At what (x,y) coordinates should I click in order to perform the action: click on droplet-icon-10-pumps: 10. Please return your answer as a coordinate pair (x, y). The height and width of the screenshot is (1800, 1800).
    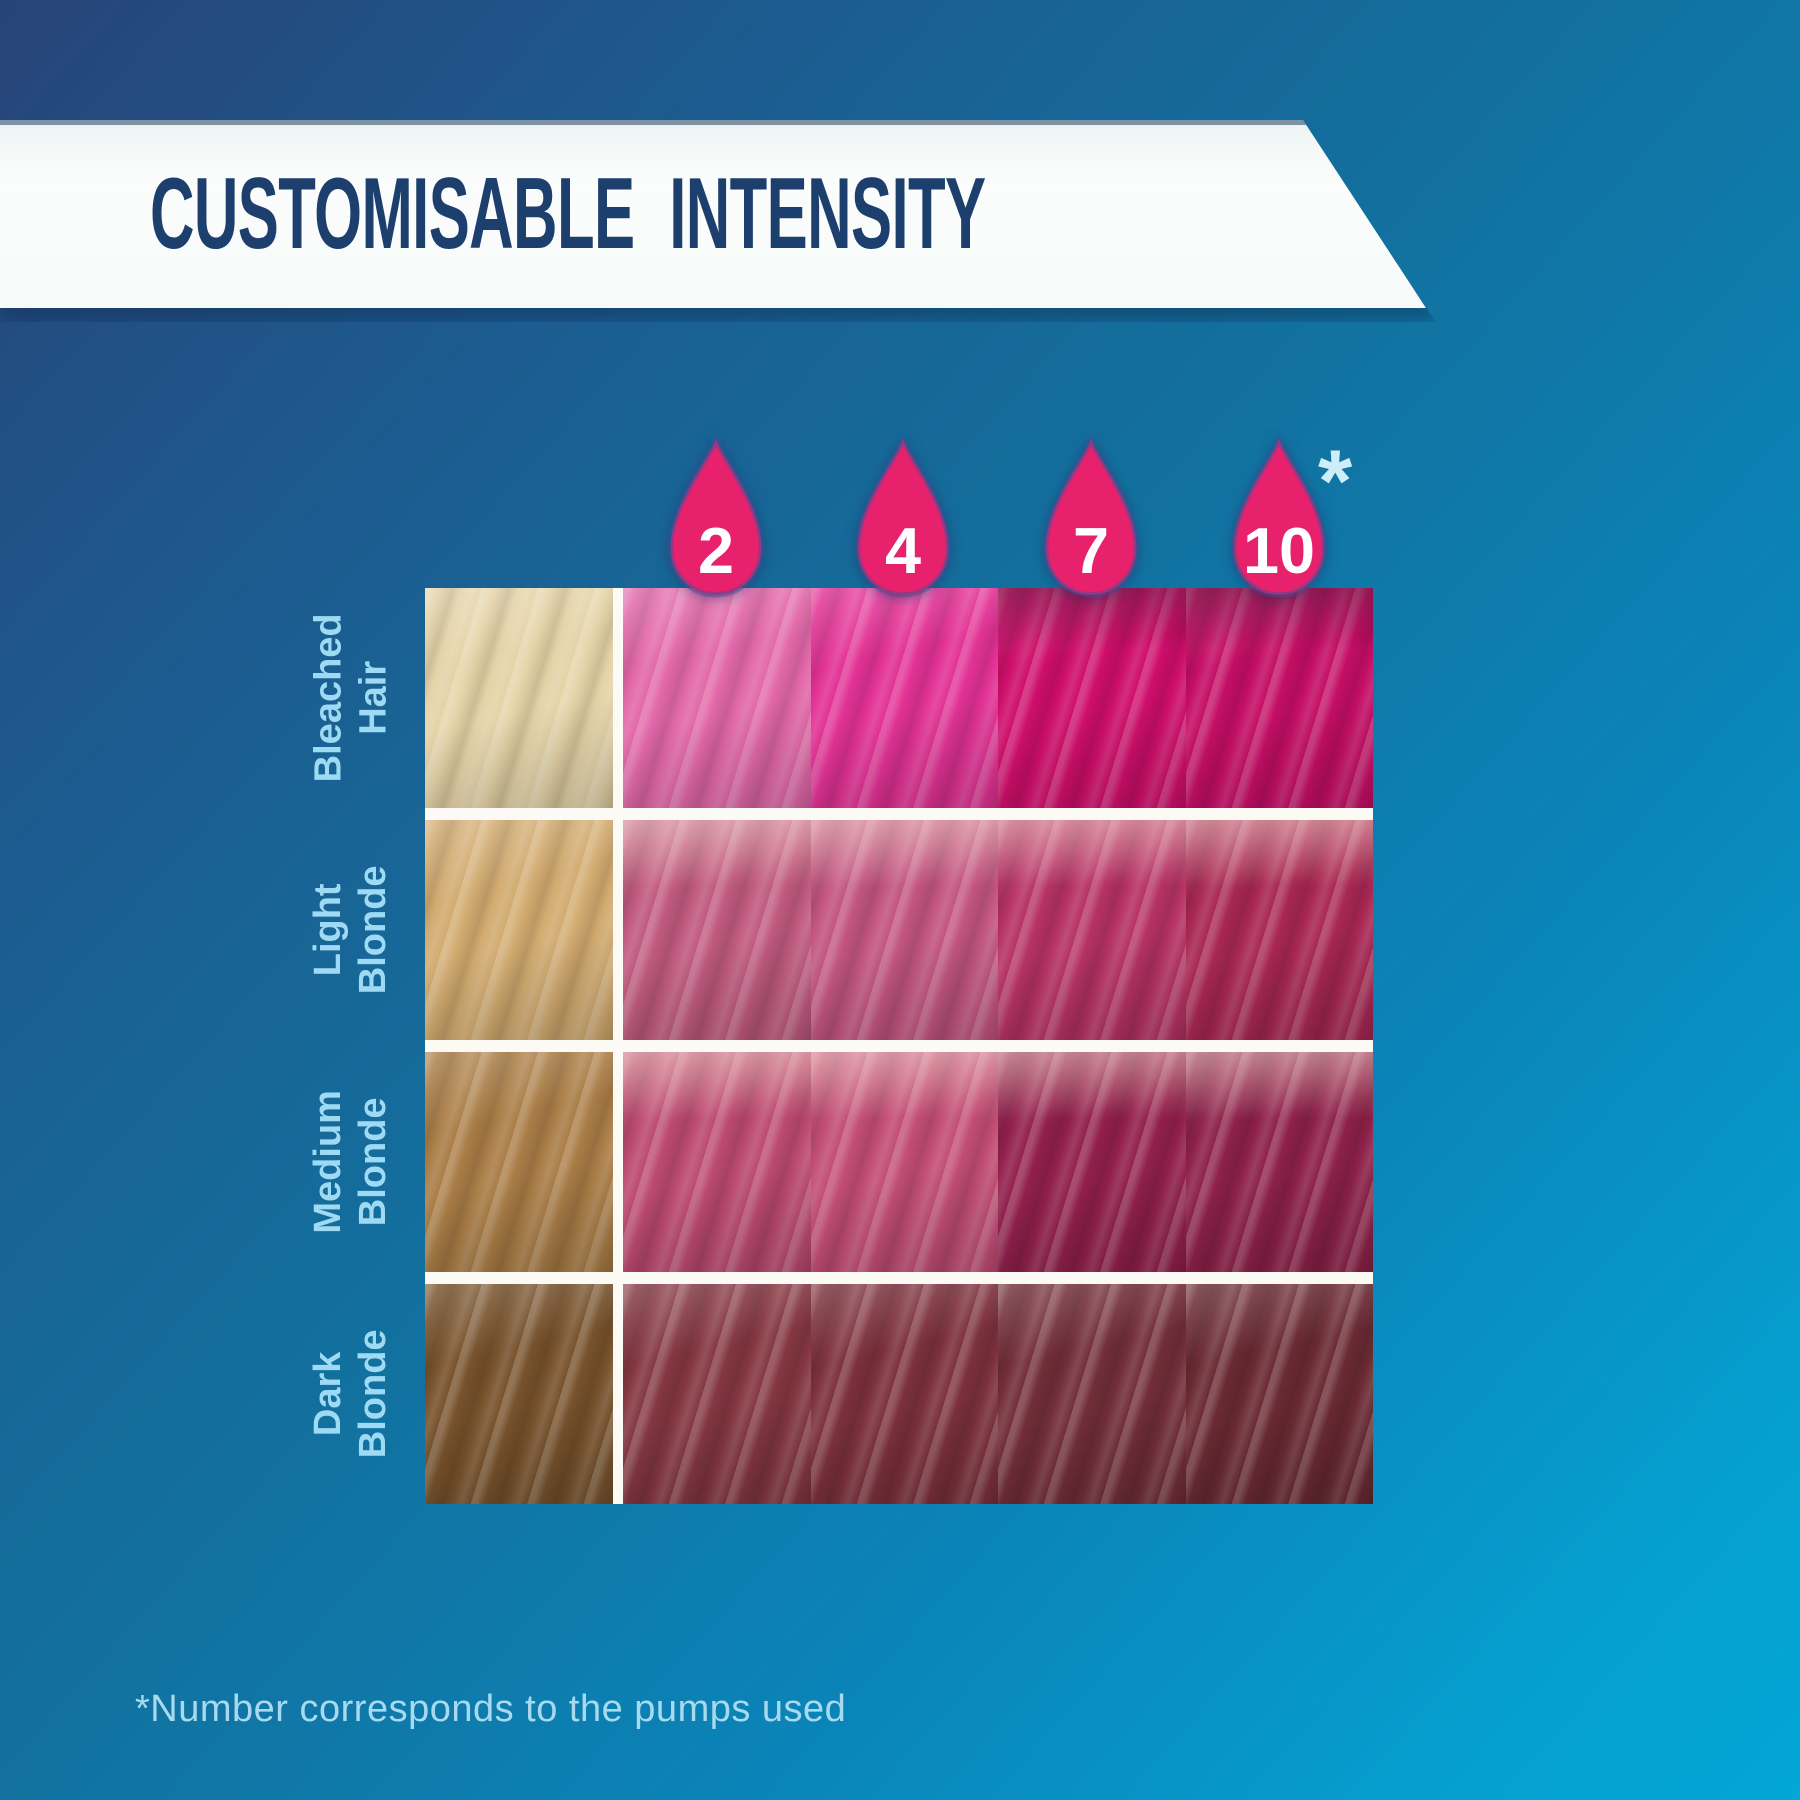
    Looking at the image, I should click on (1279, 514).